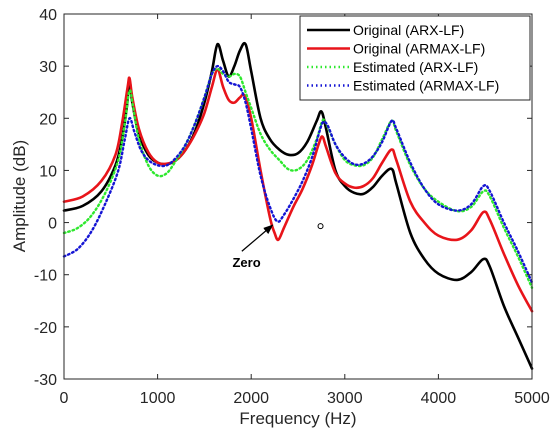 The height and width of the screenshot is (435, 552). What do you see at coordinates (19, 196) in the screenshot?
I see `y-axis-label: Amplitude (dB)` at bounding box center [19, 196].